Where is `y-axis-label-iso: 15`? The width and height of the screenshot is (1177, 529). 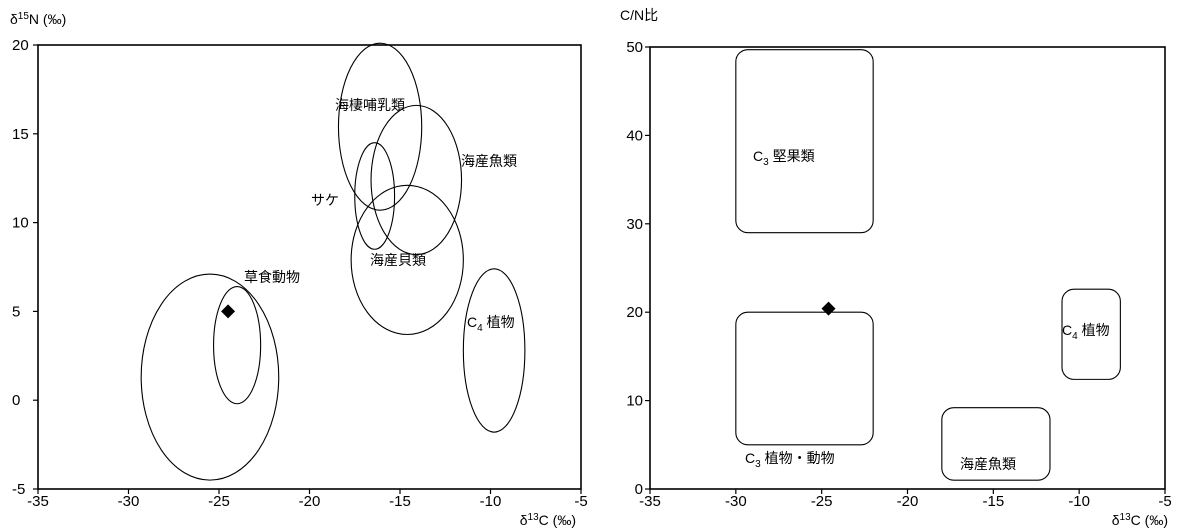 y-axis-label-iso: 15 is located at coordinates (24, 16).